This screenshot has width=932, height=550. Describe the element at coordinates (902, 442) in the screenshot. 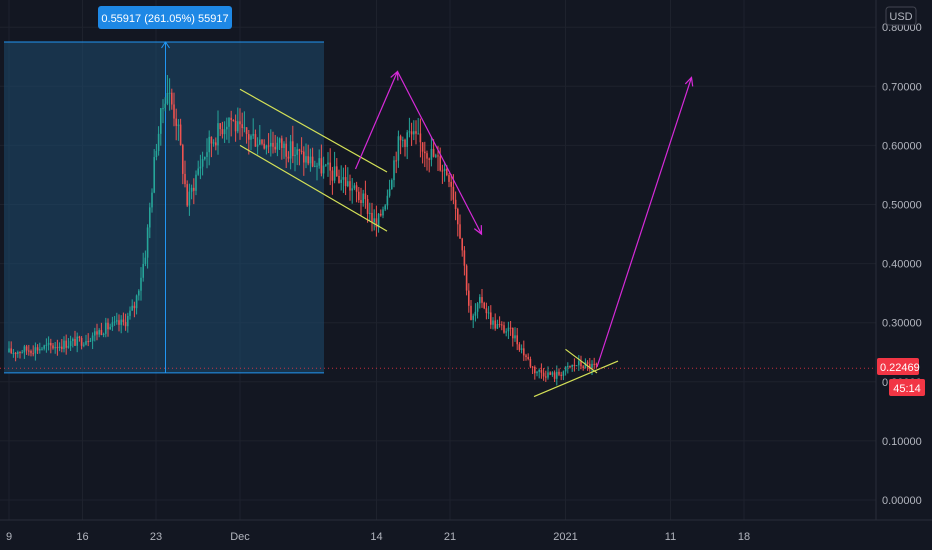

I see `price-tick-label: 0.10000` at that location.